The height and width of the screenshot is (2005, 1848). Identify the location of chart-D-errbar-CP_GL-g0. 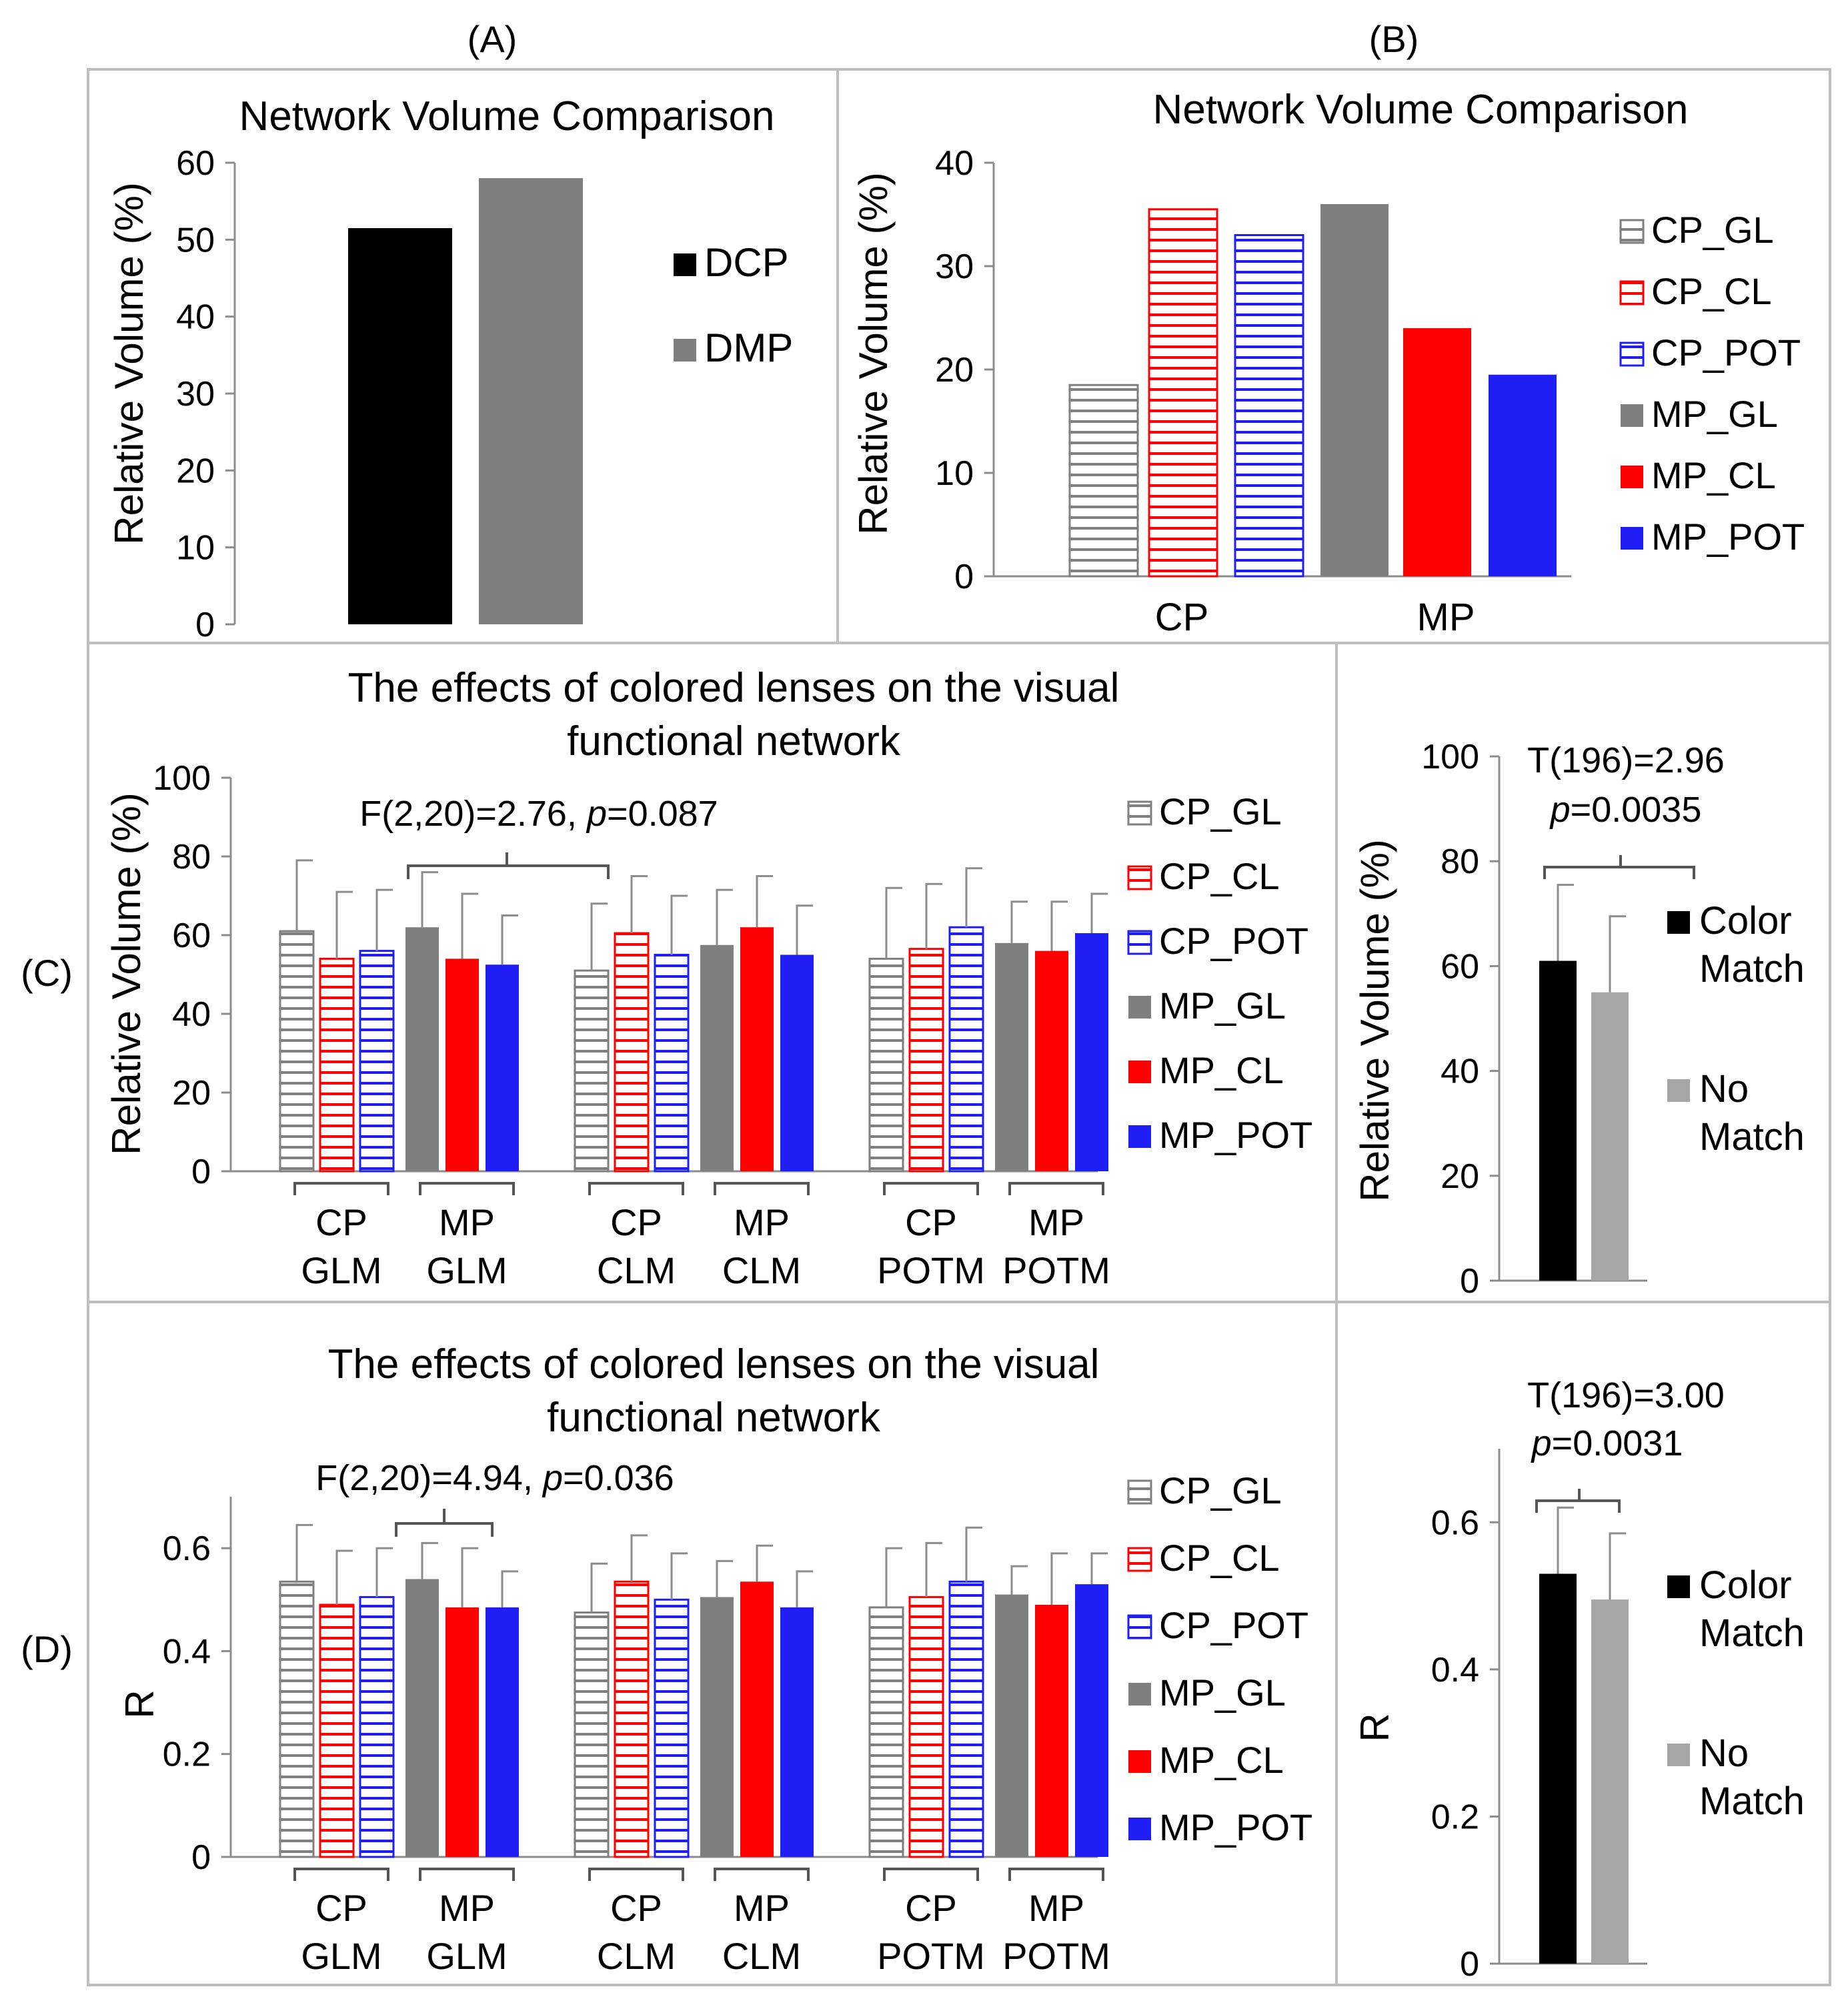
(304, 1552).